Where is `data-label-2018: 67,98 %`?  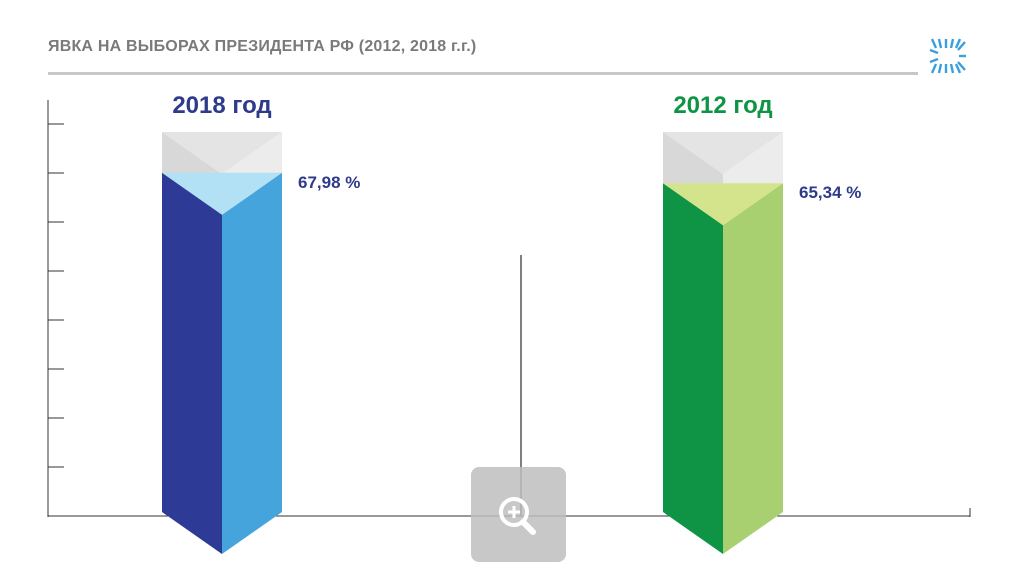 data-label-2018: 67,98 % is located at coordinates (329, 182).